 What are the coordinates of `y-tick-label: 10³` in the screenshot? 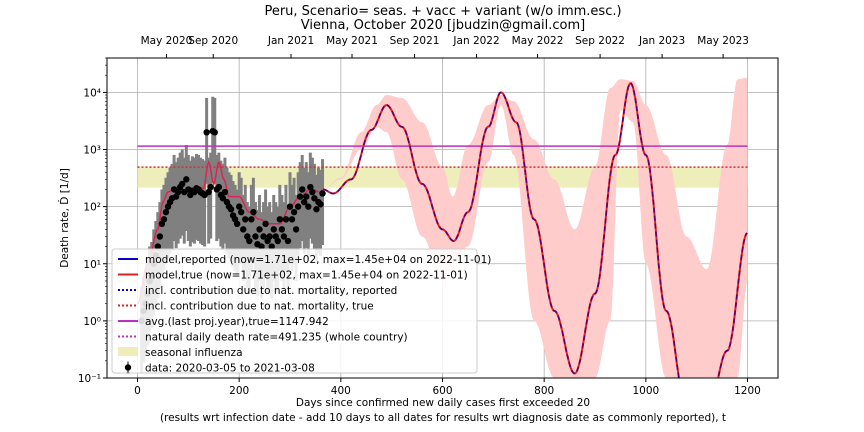 It's located at (92, 151).